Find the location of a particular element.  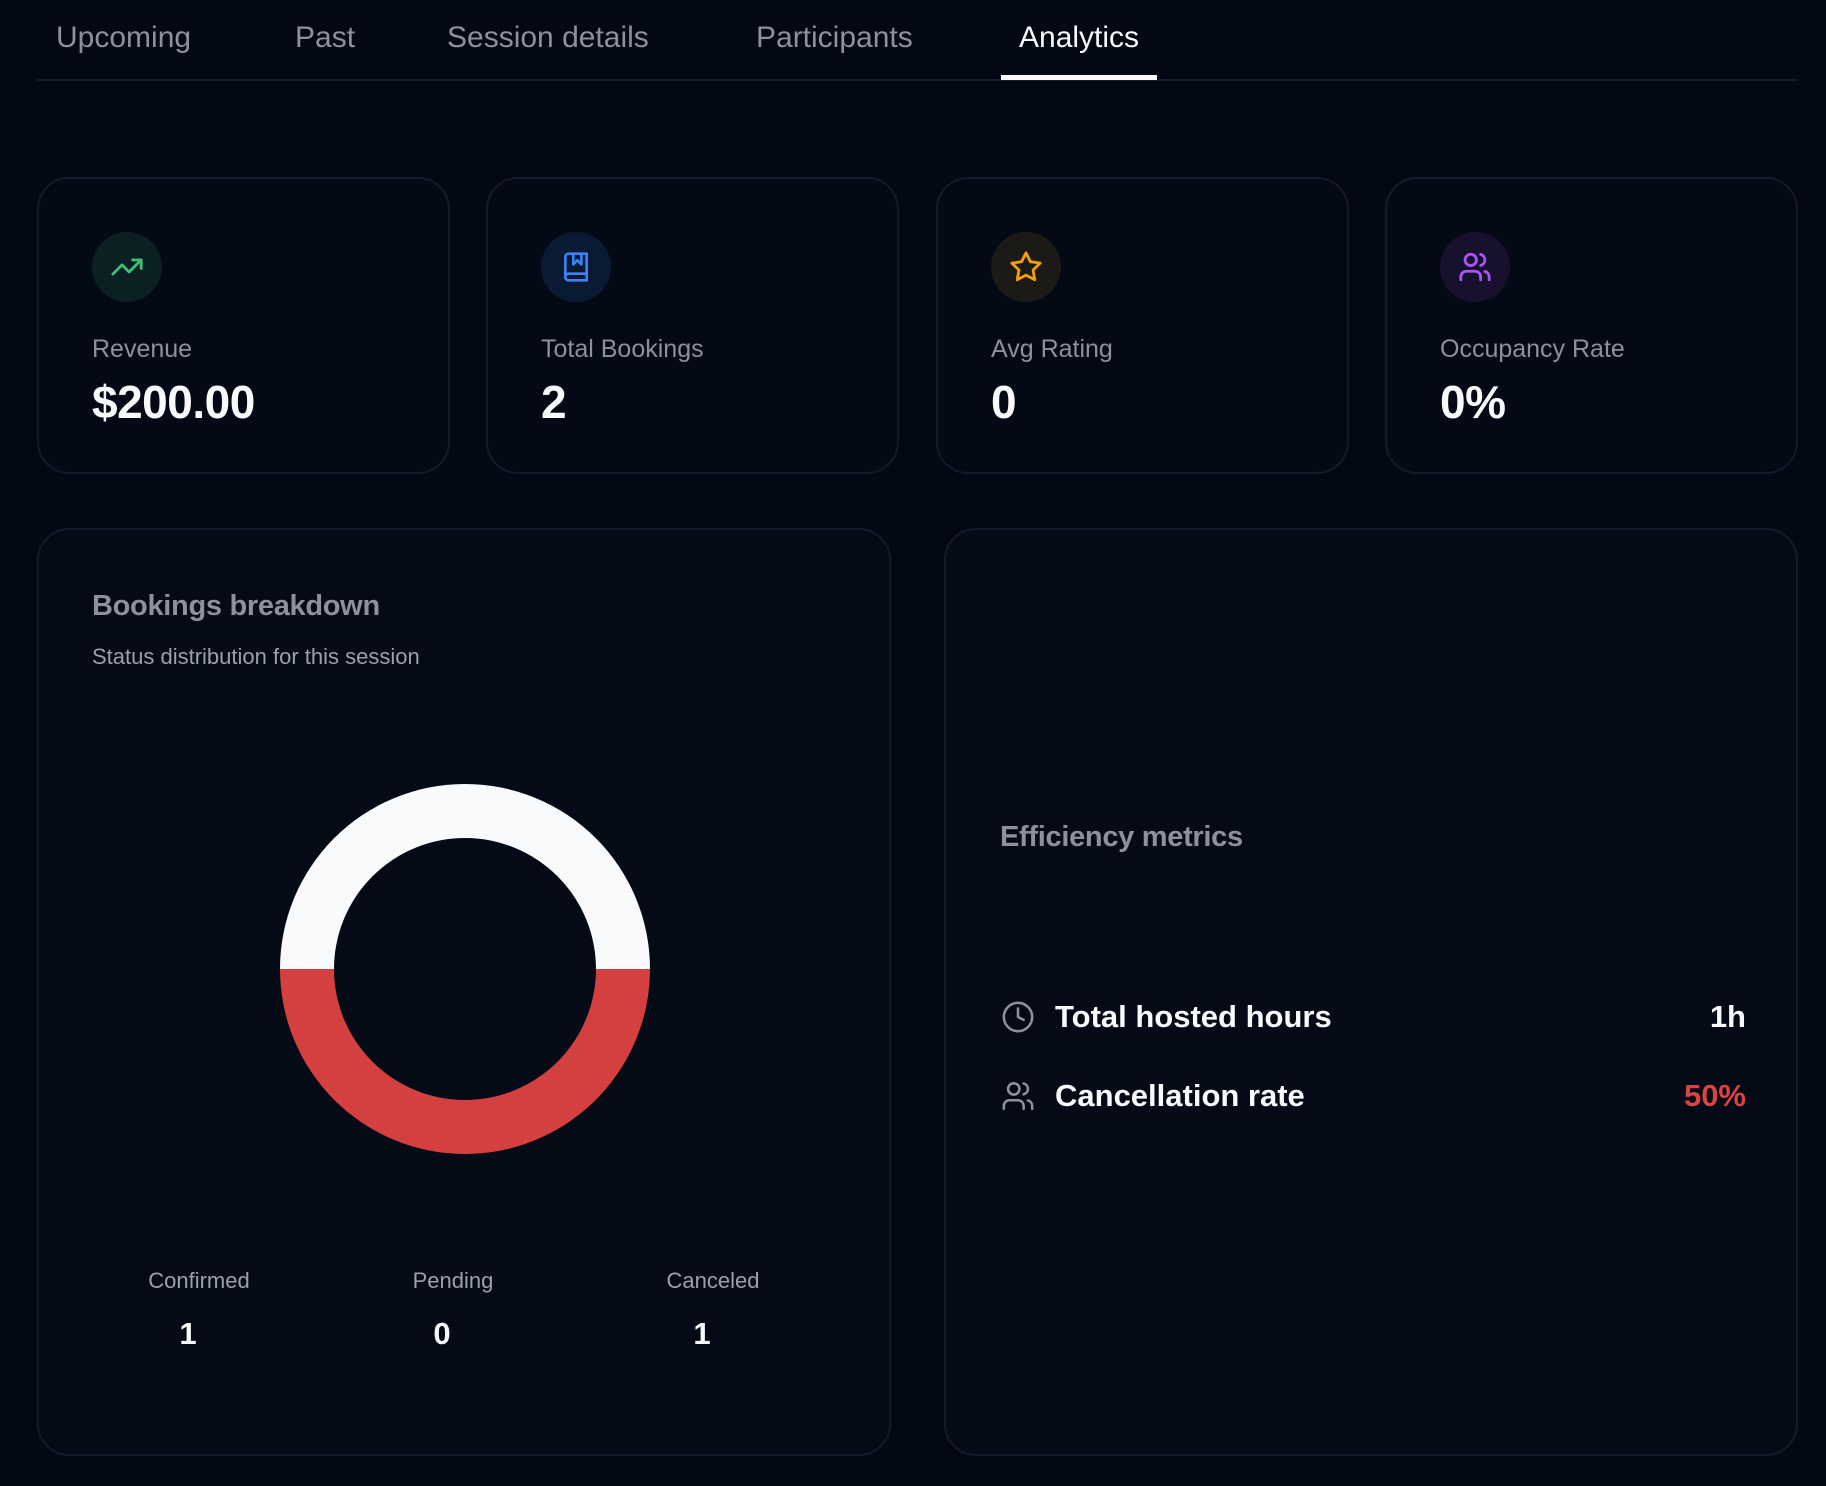

total-bookings-card: Total Bookings 2 is located at coordinates (692, 325).